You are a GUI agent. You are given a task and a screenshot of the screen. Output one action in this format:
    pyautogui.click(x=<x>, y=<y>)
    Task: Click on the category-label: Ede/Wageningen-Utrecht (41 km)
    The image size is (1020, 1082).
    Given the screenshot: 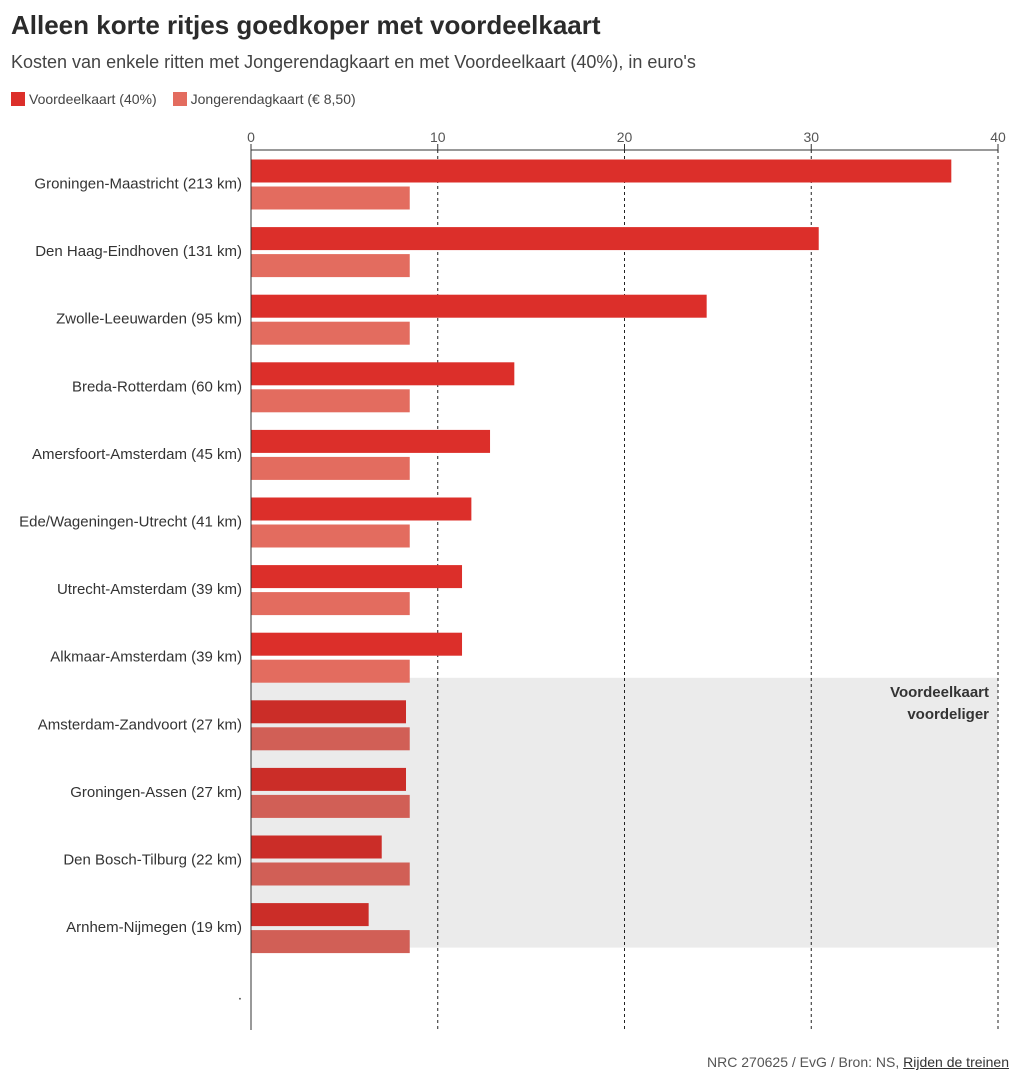 What is the action you would take?
    pyautogui.click(x=130, y=522)
    